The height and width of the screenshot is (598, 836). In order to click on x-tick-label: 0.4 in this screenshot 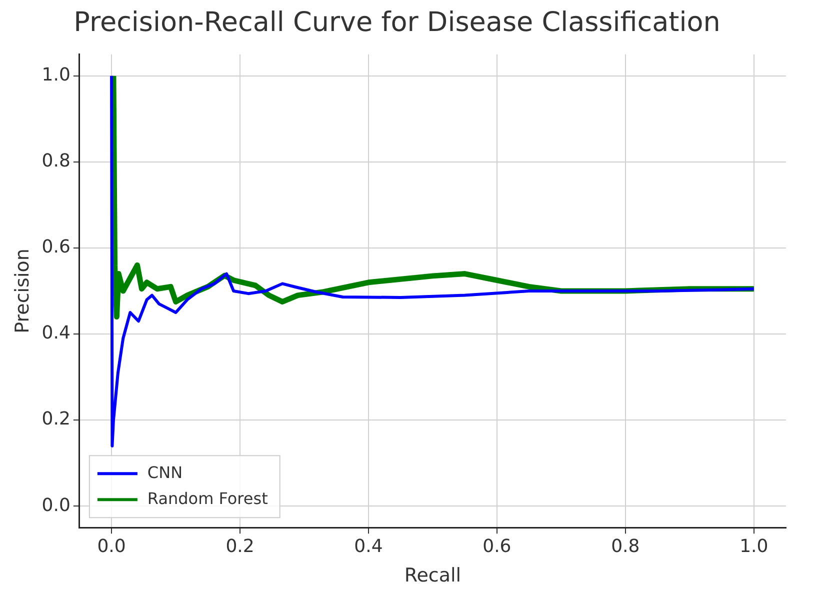, I will do `click(368, 547)`.